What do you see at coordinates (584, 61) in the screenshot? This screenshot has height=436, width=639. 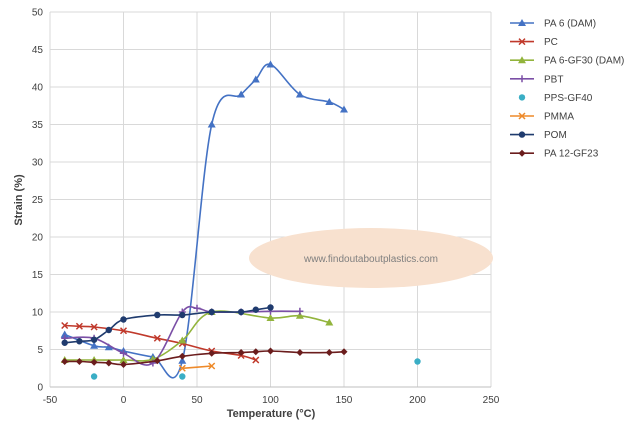 I see `legend-label: PA 6-GF30 (DAM)` at bounding box center [584, 61].